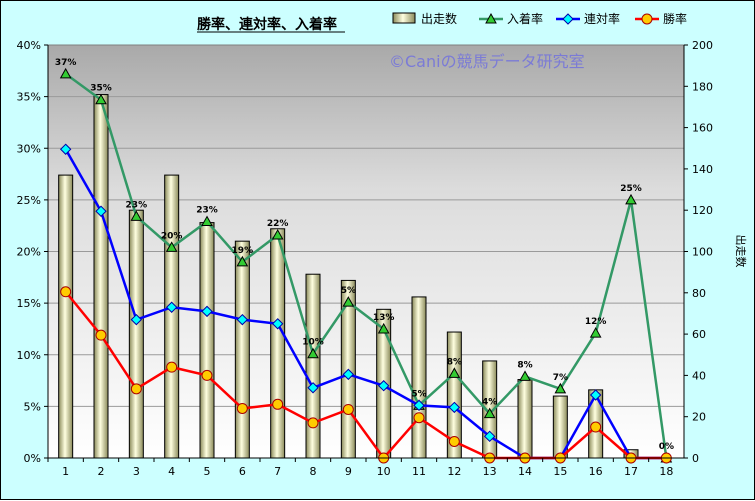  Describe the element at coordinates (560, 471) in the screenshot. I see `x-tick-label: 15` at that location.